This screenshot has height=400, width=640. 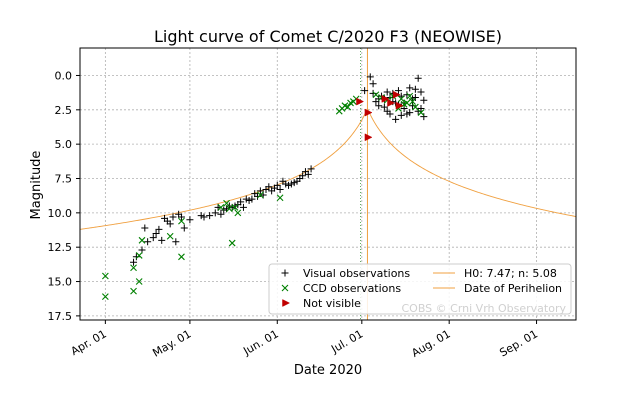 I want to click on y-tick-label: 17.5, so click(x=60, y=316).